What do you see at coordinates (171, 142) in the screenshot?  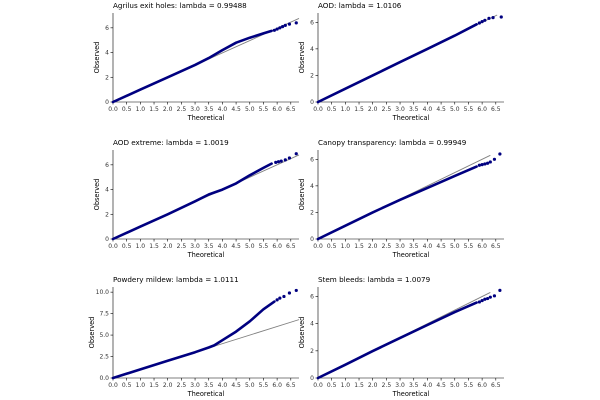 I see `panel-title: AOD extreme: lambda = 1.0019` at bounding box center [171, 142].